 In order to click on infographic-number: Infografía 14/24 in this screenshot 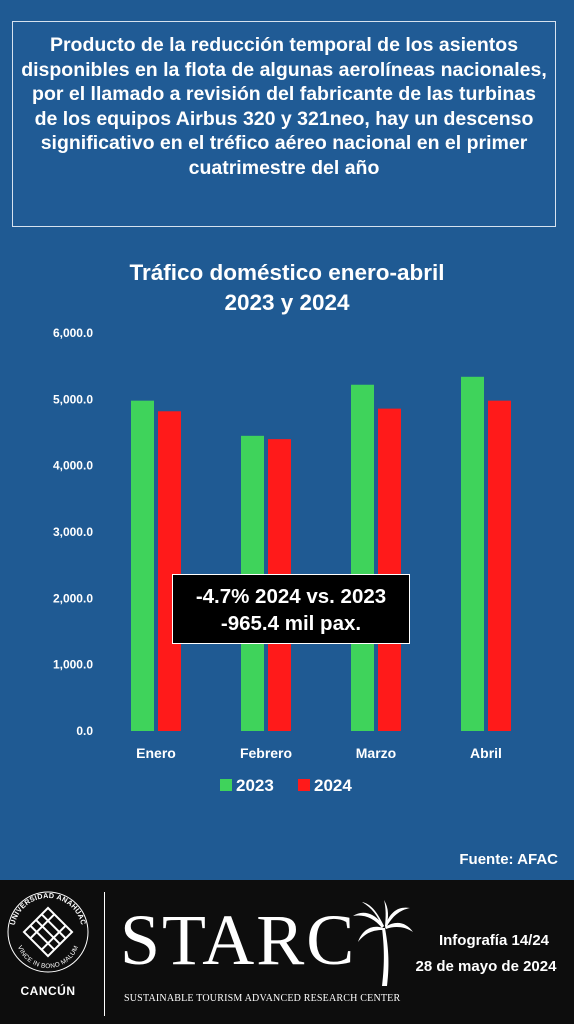, I will do `click(494, 940)`.